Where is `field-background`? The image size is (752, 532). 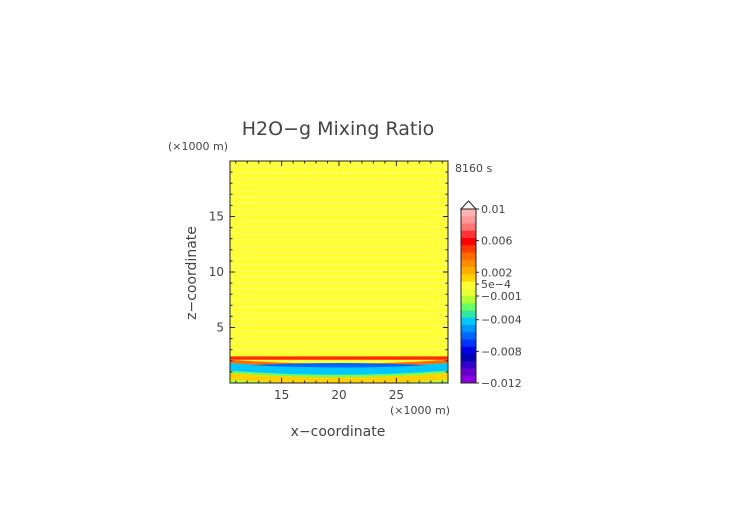
field-background is located at coordinates (339, 272).